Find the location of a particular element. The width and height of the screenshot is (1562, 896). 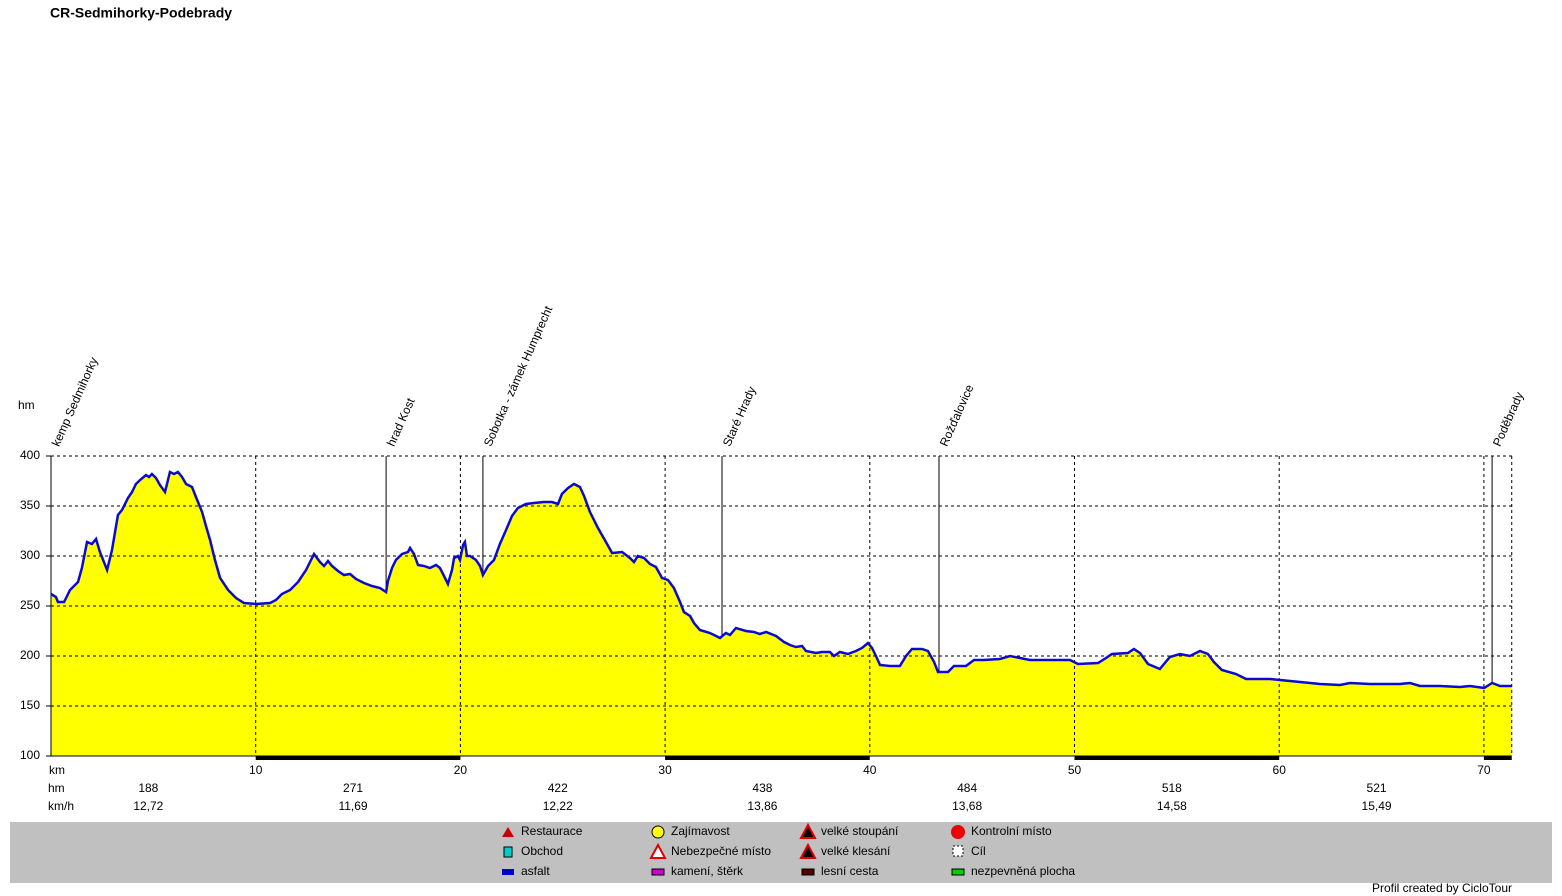

legend-label: velké stoupání is located at coordinates (860, 831).